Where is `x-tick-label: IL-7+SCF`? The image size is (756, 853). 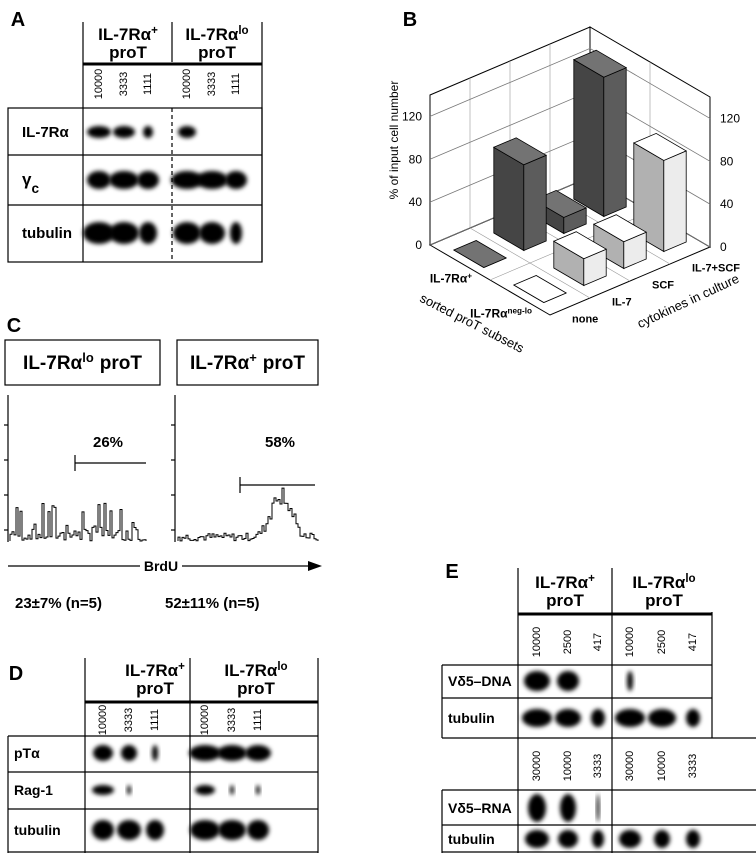
x-tick-label: IL-7+SCF is located at coordinates (716, 269).